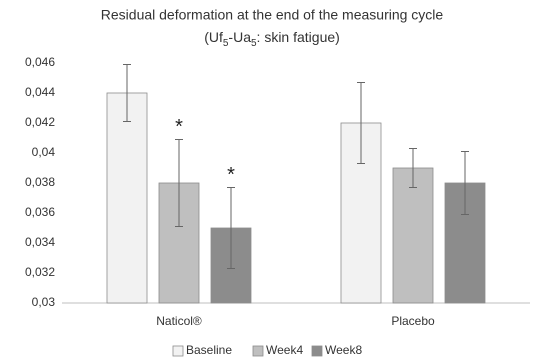  I want to click on x-tick-label: Naticol®, so click(179, 321).